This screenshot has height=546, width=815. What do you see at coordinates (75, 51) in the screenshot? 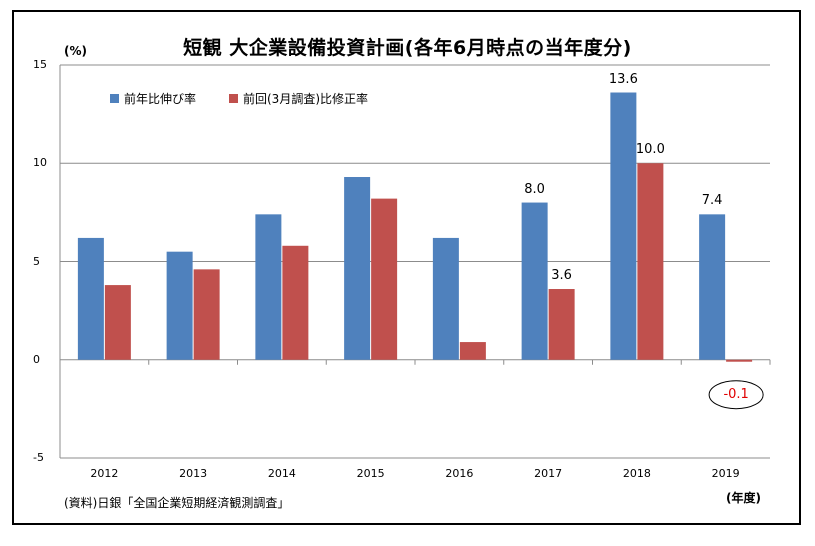
I see `y-axis-unit: (%)` at bounding box center [75, 51].